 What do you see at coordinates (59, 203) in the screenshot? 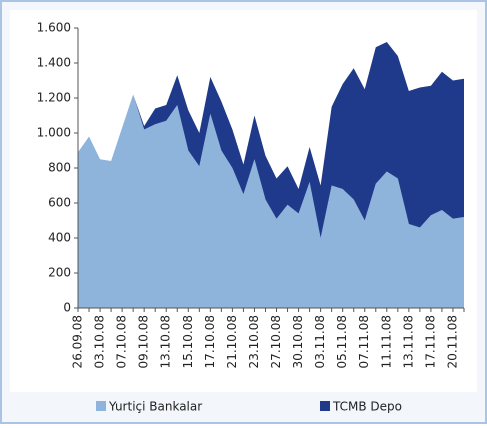
I see `y-tick-label: 600` at bounding box center [59, 203].